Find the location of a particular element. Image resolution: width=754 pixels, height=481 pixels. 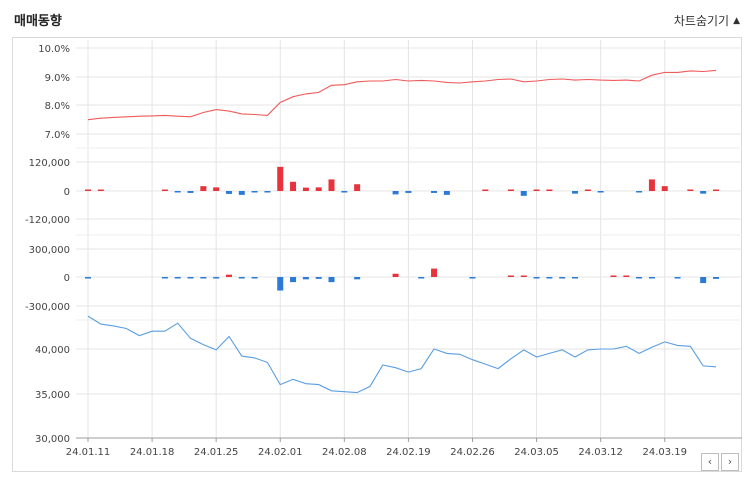

prev-button: ‹ is located at coordinates (710, 462).